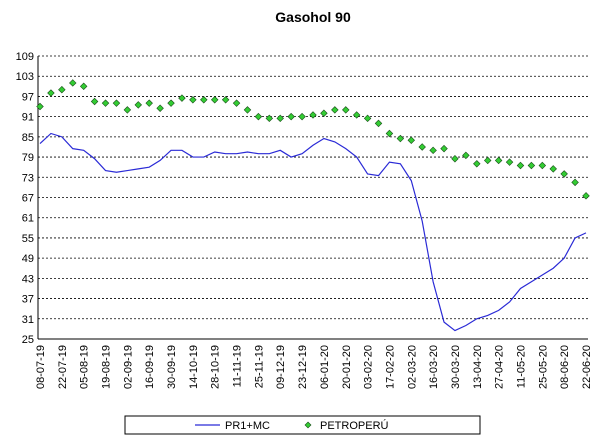  Describe the element at coordinates (28, 158) in the screenshot. I see `y-tick-label: 79` at that location.